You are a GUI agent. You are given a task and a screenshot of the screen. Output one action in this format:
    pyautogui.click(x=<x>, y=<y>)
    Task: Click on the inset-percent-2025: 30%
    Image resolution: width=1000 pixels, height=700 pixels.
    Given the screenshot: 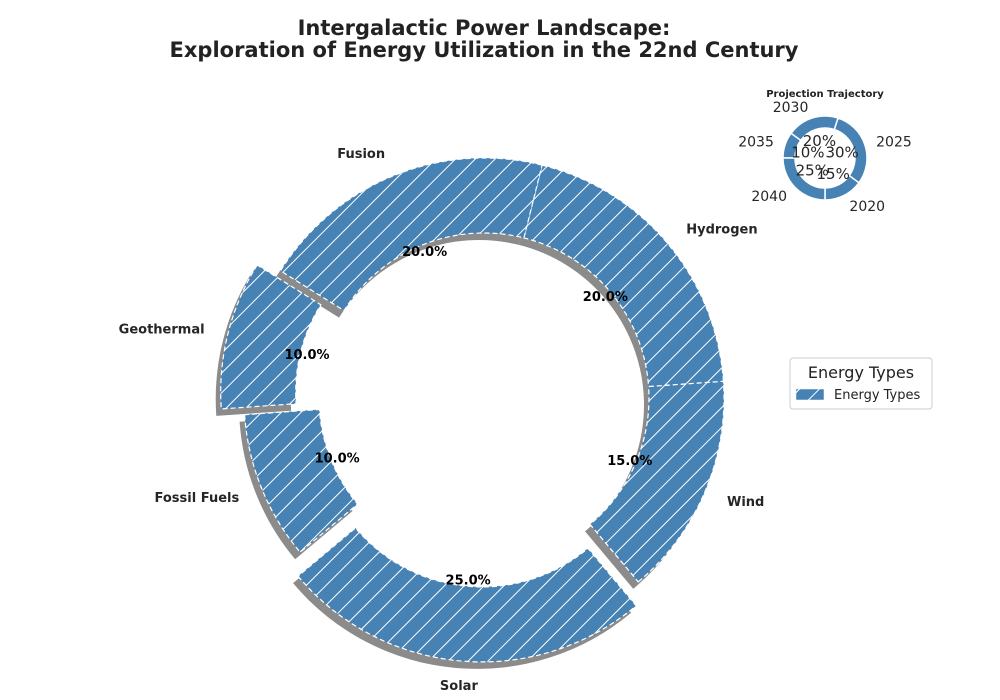 What is the action you would take?
    pyautogui.click(x=841, y=152)
    